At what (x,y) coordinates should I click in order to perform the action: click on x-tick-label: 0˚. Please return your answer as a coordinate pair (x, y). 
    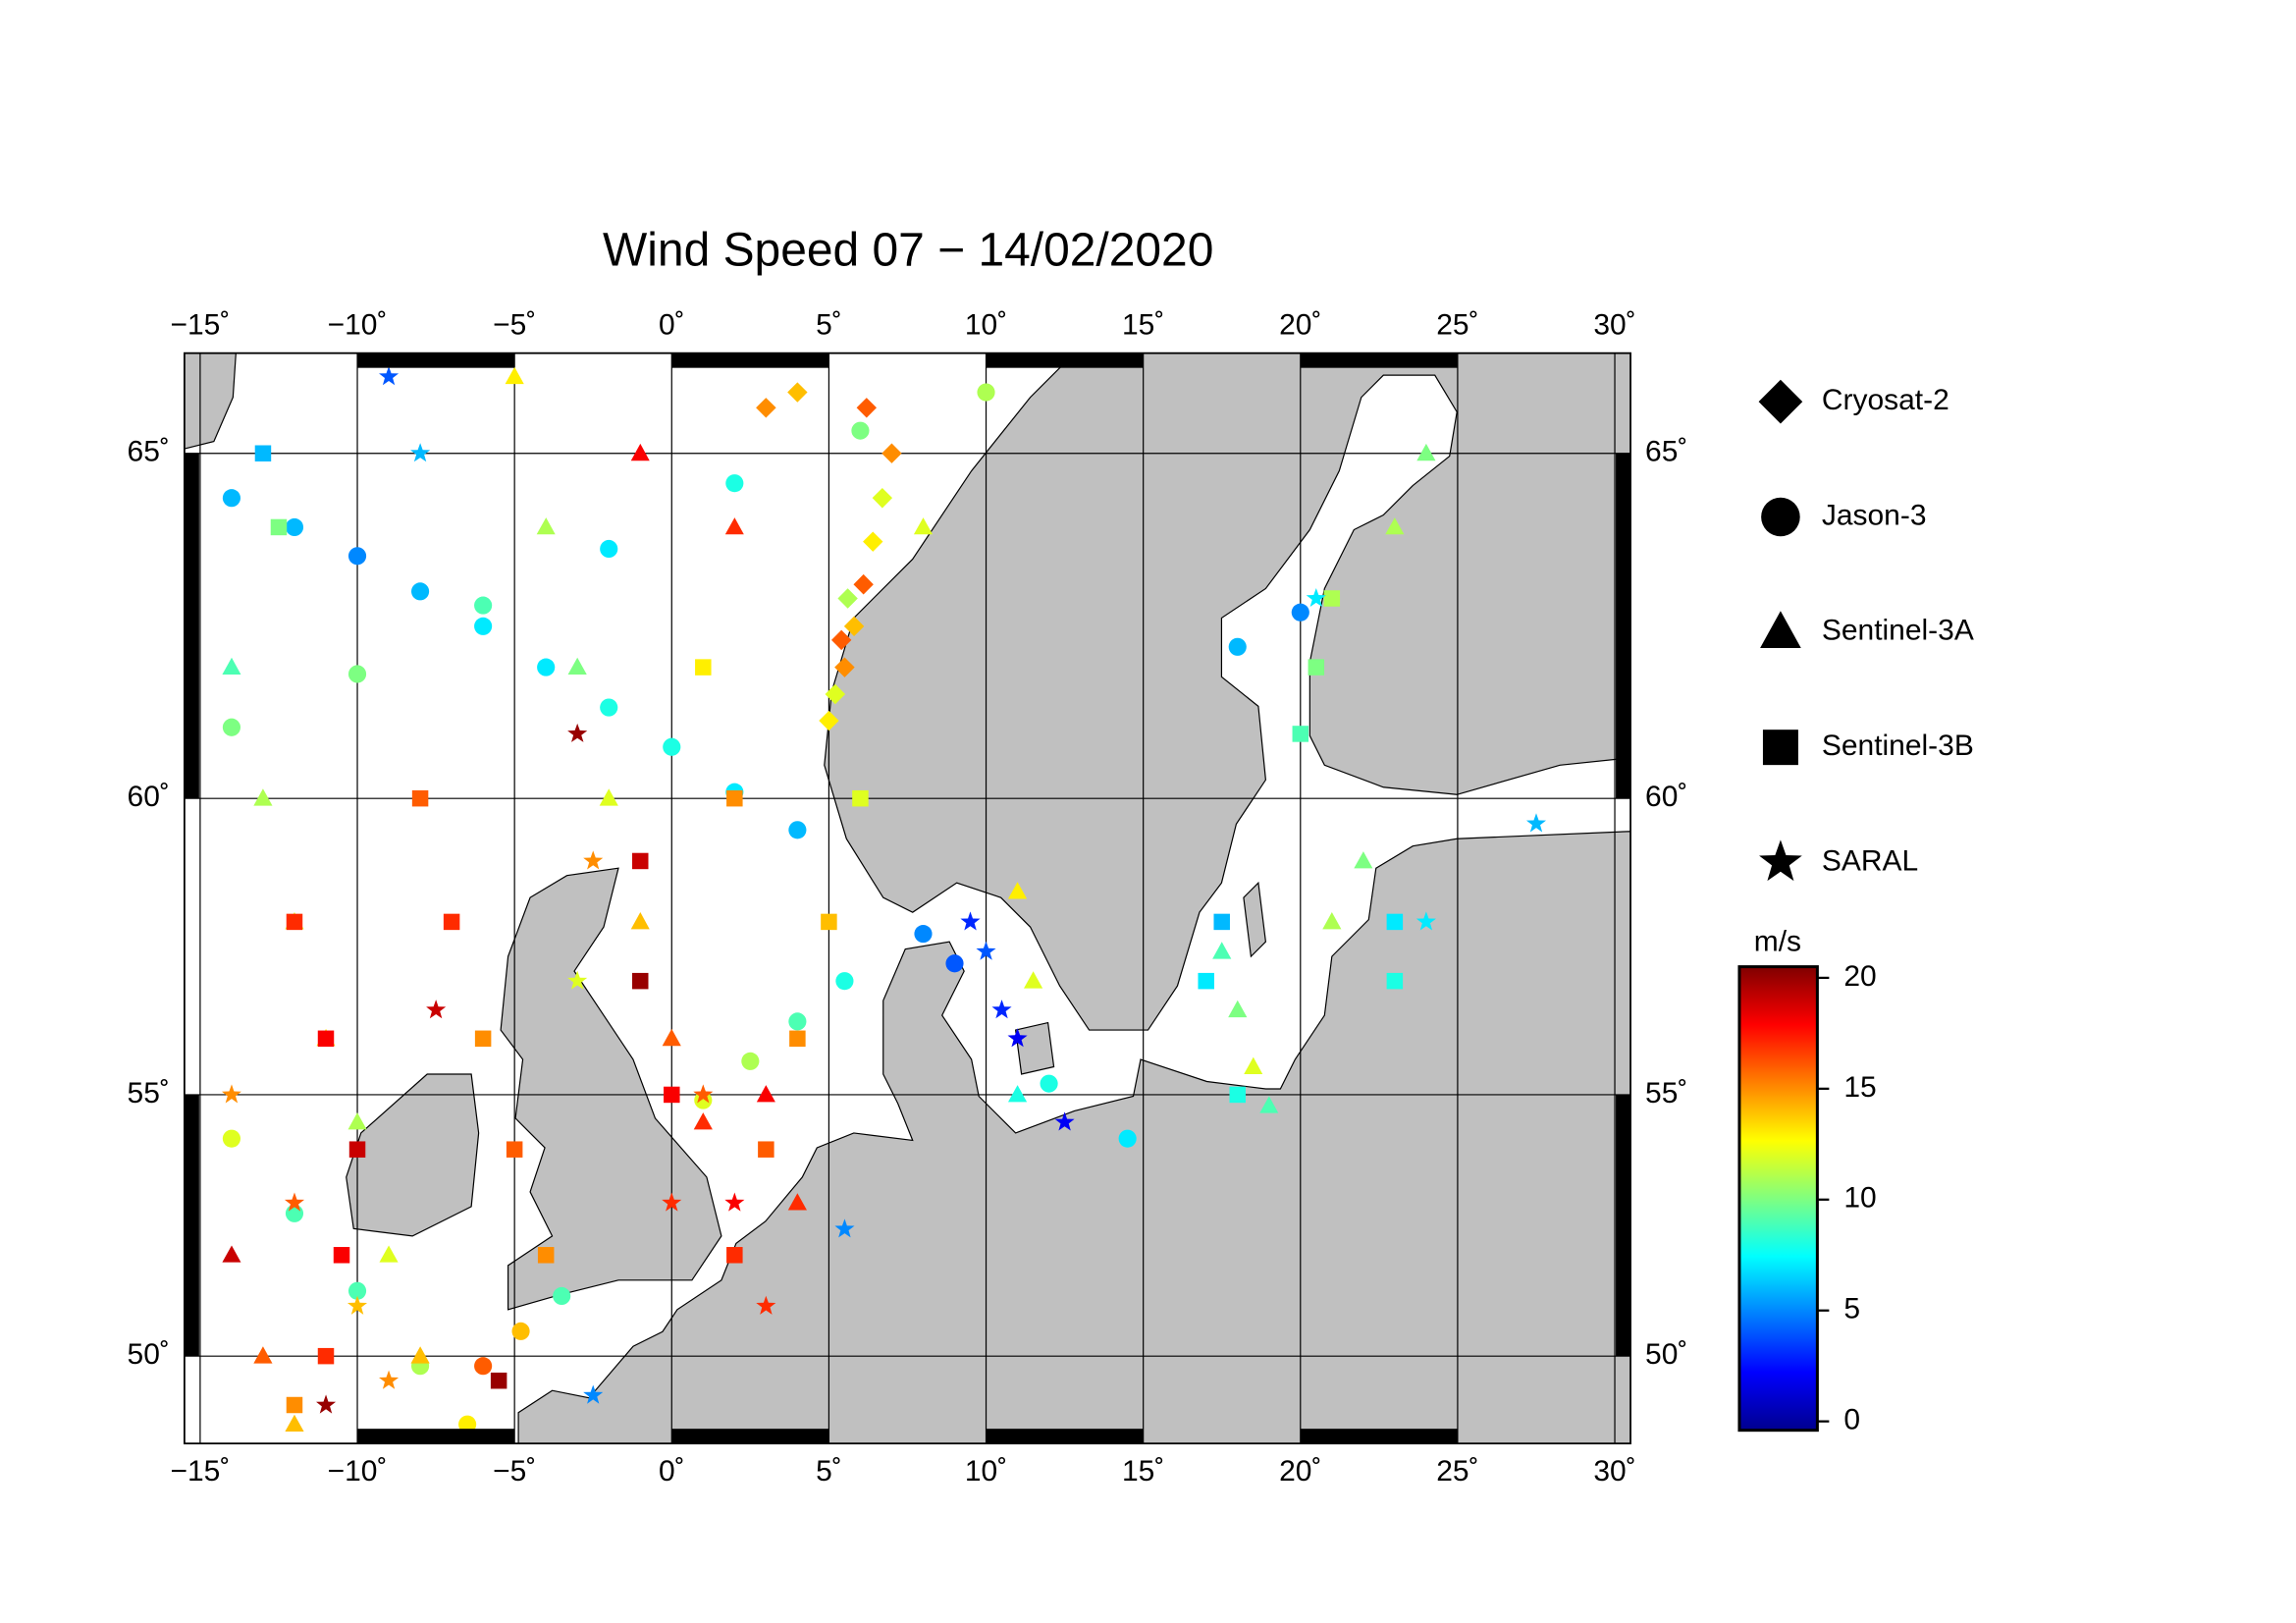
    Looking at the image, I should click on (672, 325).